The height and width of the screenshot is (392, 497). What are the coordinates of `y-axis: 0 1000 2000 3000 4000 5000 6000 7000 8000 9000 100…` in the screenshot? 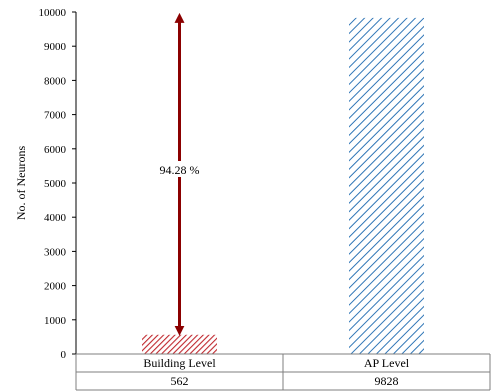 It's located at (58, 184).